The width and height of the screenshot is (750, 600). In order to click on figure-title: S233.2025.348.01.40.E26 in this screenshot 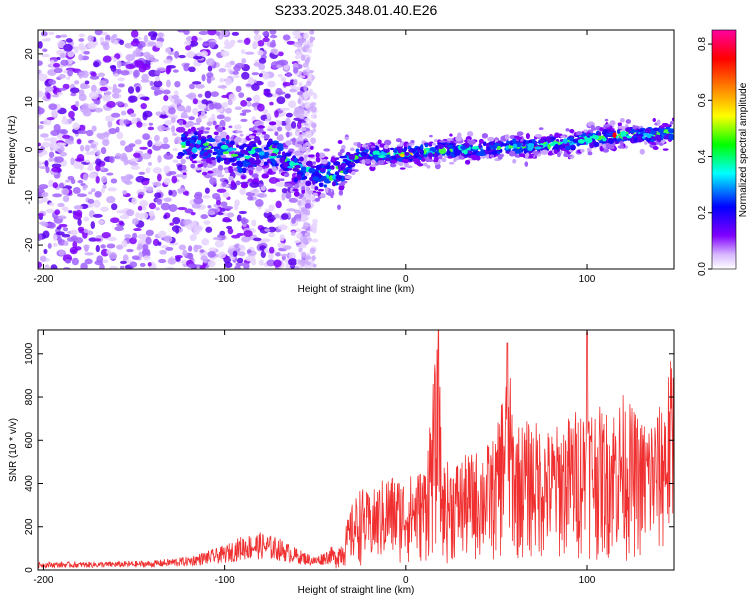, I will do `click(356, 10)`.